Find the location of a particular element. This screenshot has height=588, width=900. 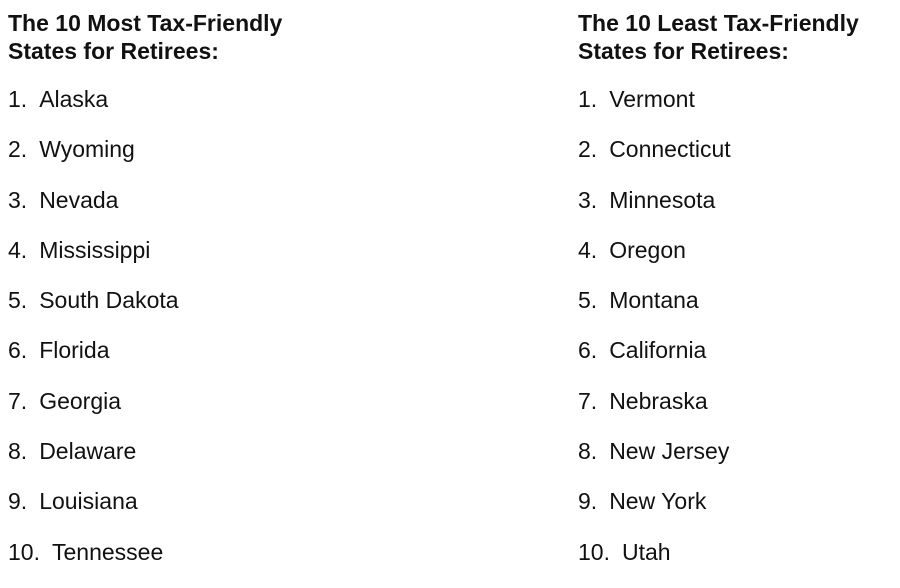

list-item: 5. Montana is located at coordinates (718, 311).